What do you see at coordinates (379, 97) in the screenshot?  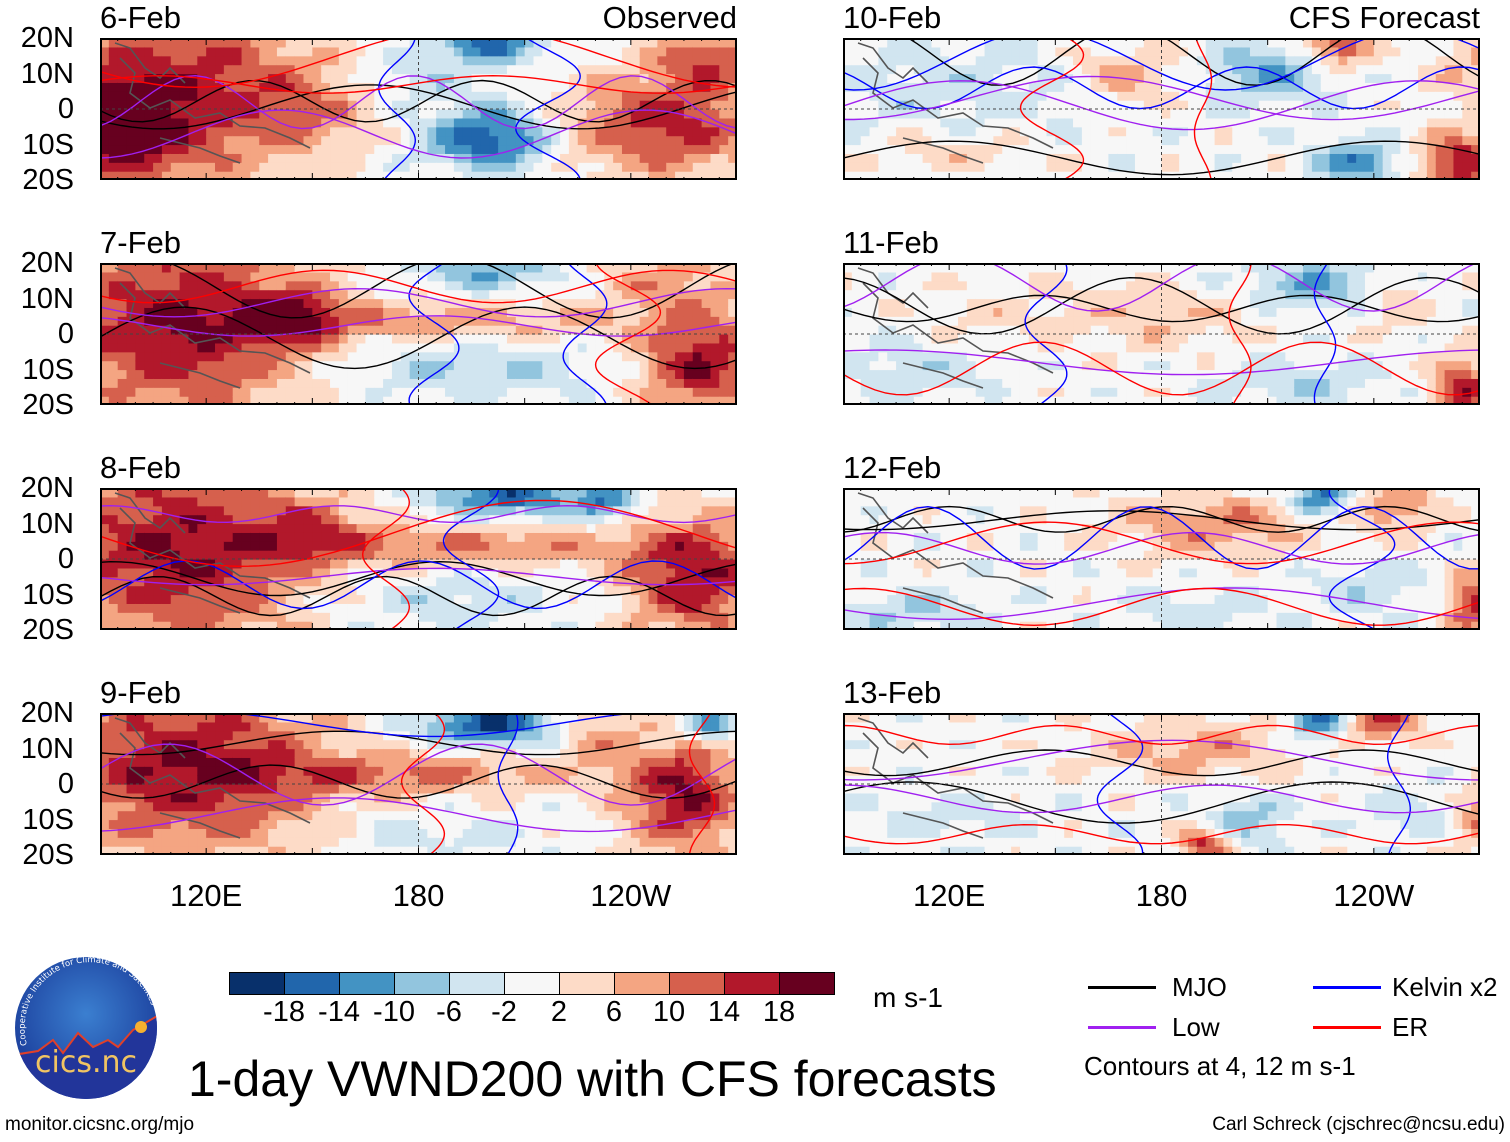 I see `map-panel-6-Feb: 6-Feb Observed 20N 10N 0 10S 20S` at bounding box center [379, 97].